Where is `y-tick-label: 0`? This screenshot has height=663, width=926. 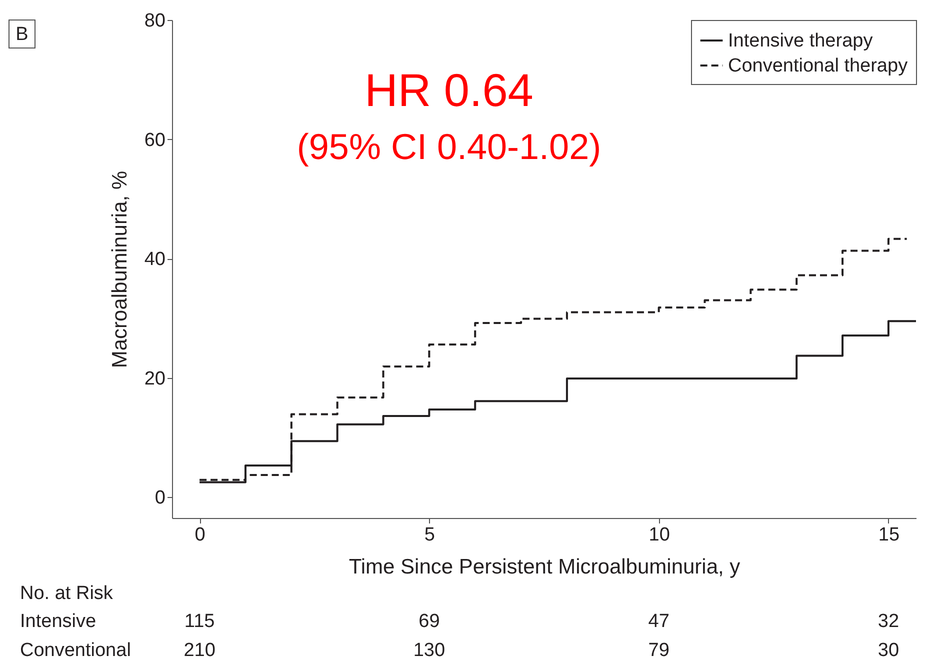 y-tick-label: 0 is located at coordinates (160, 498).